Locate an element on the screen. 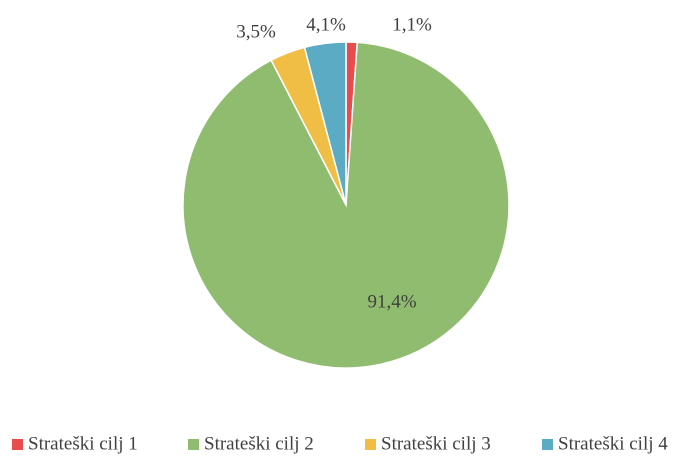  legend-label: Strateški cilj 3 is located at coordinates (436, 443).